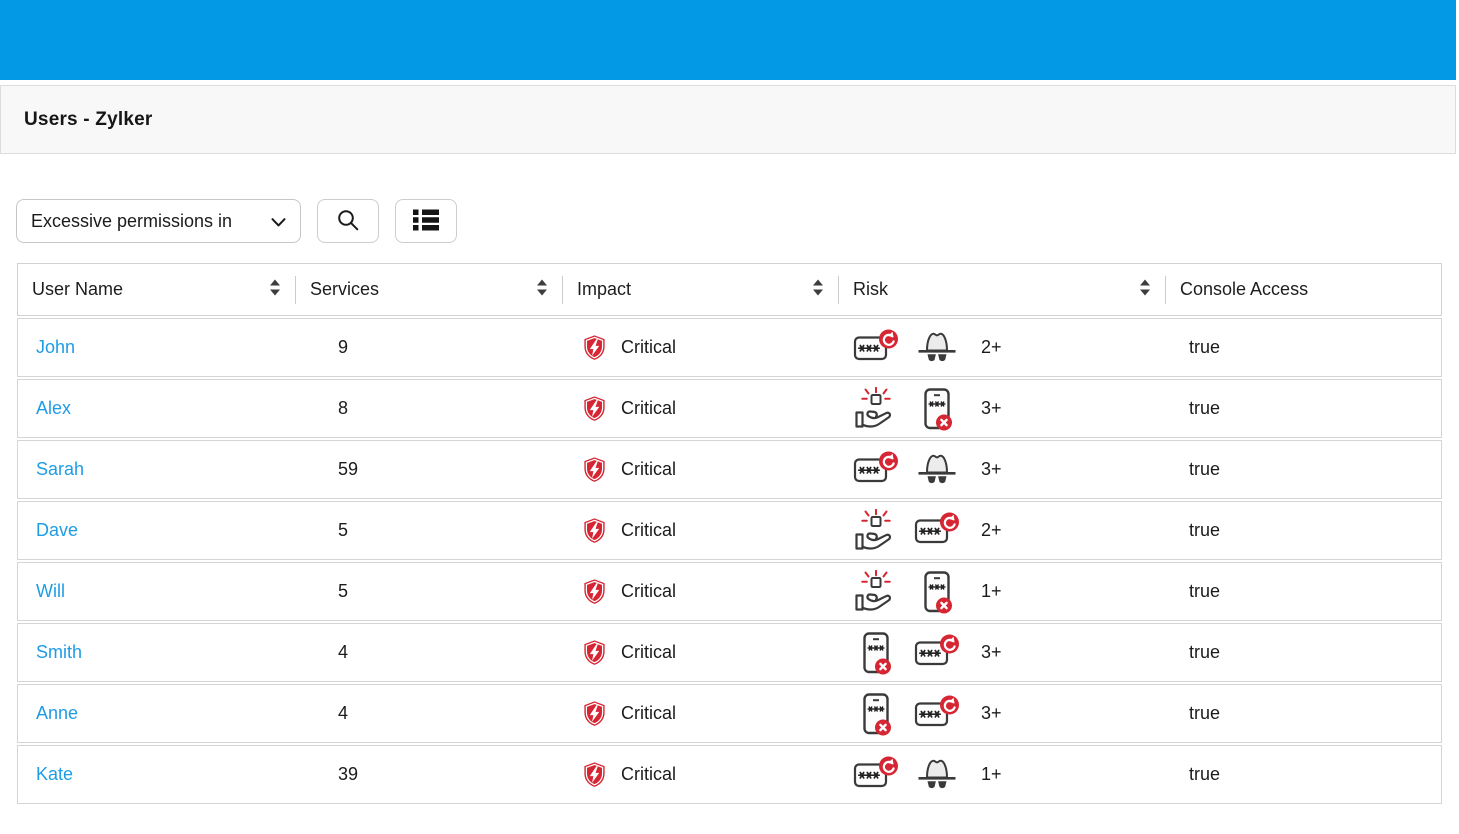 The height and width of the screenshot is (834, 1459). I want to click on table-row: Alex 8 Critical 3+ true, so click(729, 408).